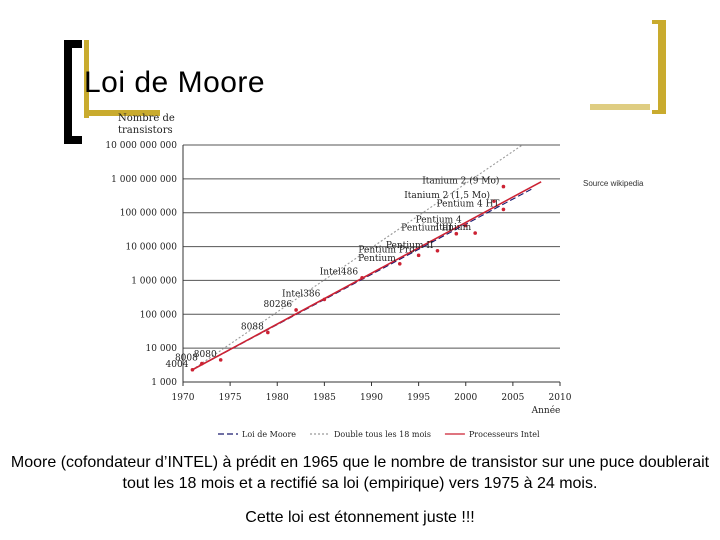  I want to click on legend-label-2: Processeurs Intel, so click(504, 434).